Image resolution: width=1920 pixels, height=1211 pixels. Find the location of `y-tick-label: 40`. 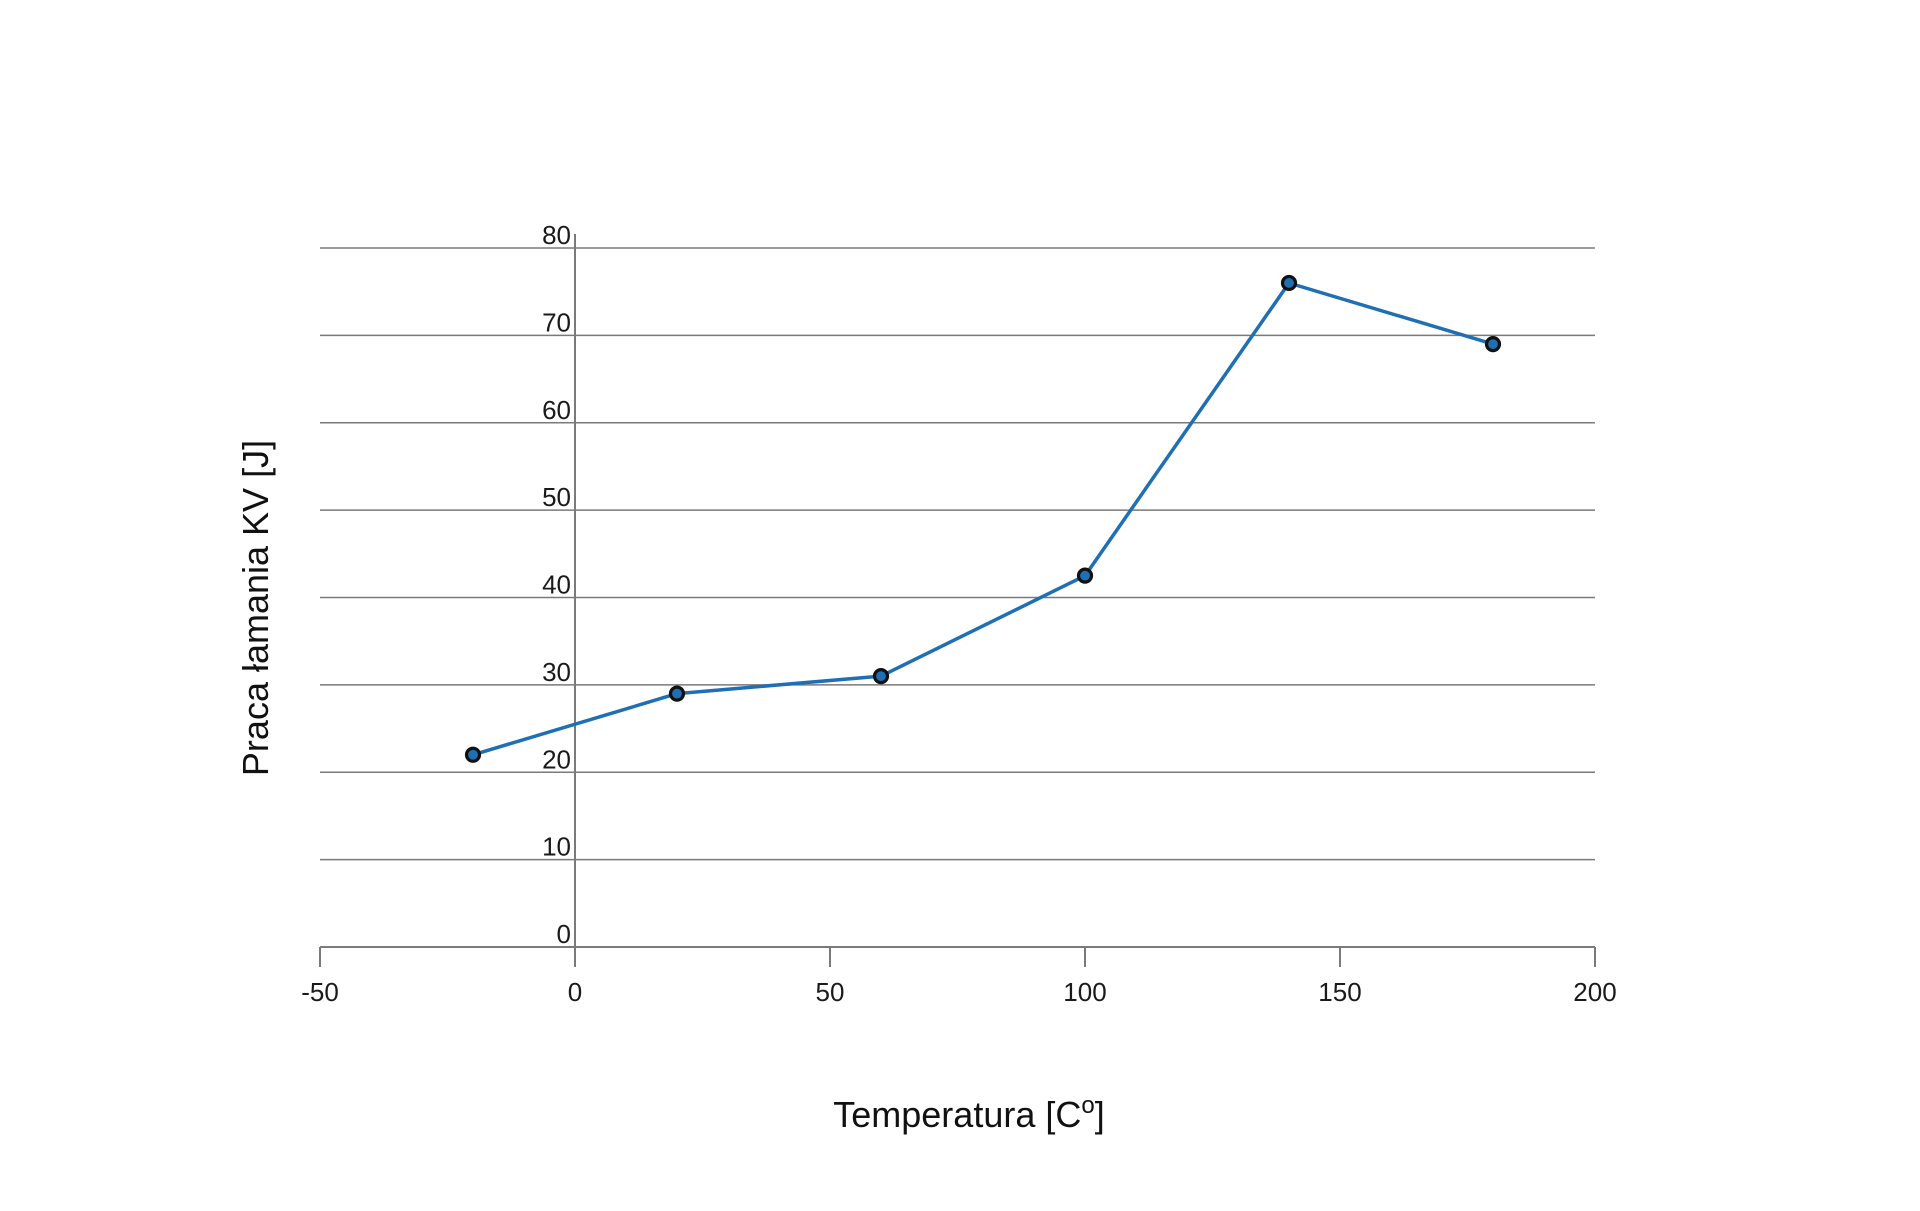

y-tick-label: 40 is located at coordinates (556, 585).